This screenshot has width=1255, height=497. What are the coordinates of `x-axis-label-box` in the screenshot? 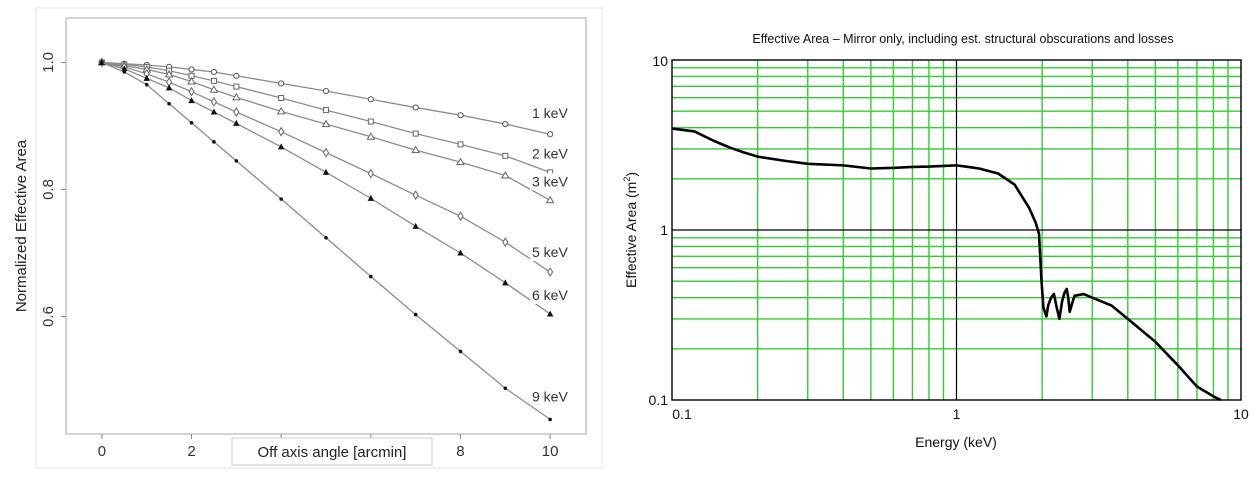 It's located at (332, 451).